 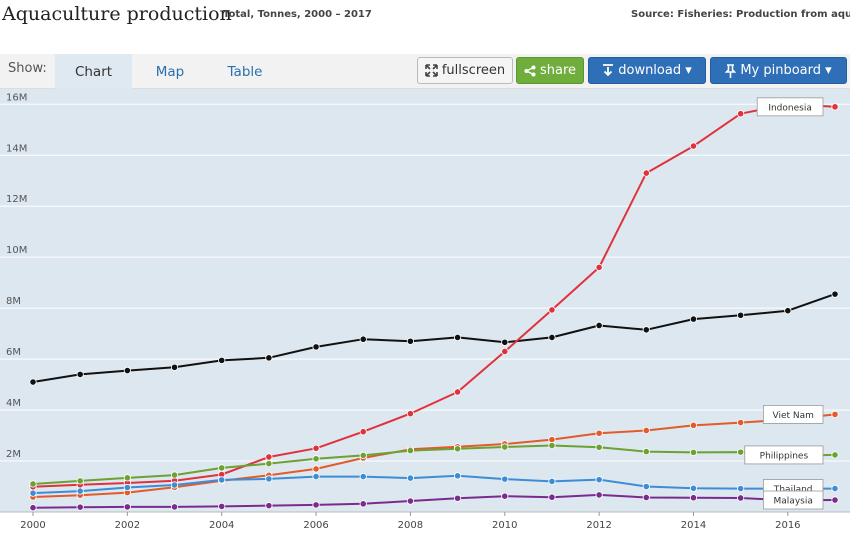 I want to click on series-label: Malaysia, so click(x=793, y=502).